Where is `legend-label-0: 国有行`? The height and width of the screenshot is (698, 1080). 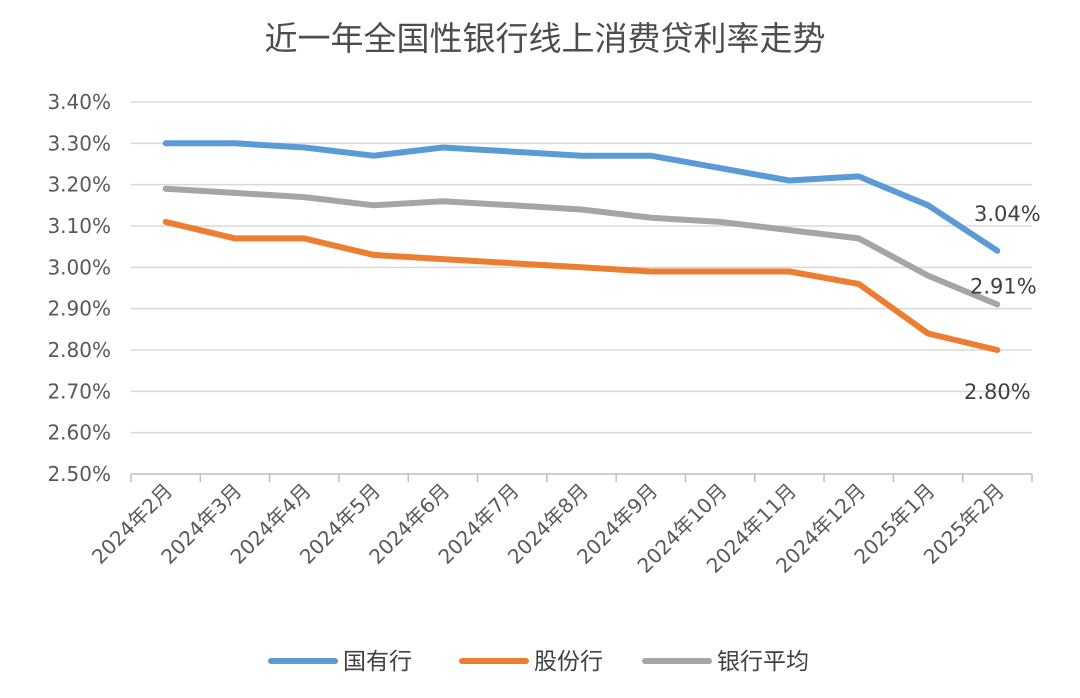
legend-label-0: 国有行 is located at coordinates (377, 662).